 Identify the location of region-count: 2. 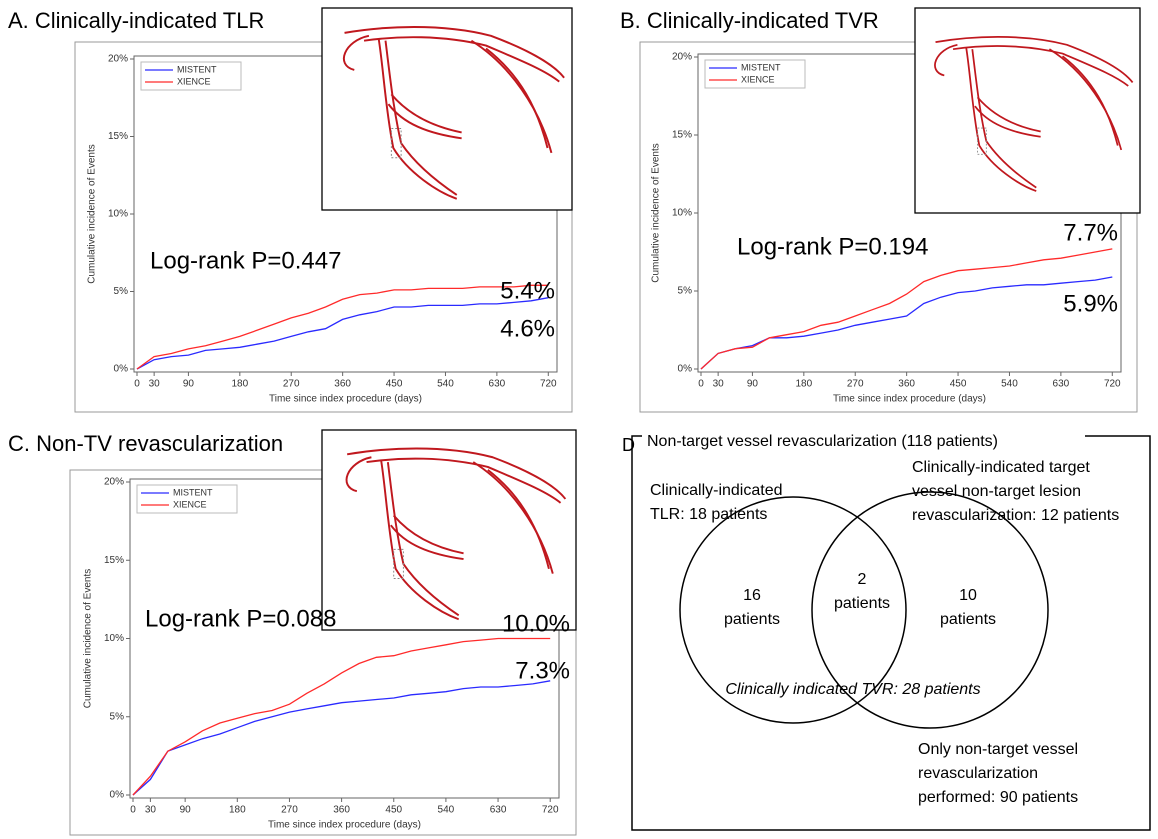
(862, 579).